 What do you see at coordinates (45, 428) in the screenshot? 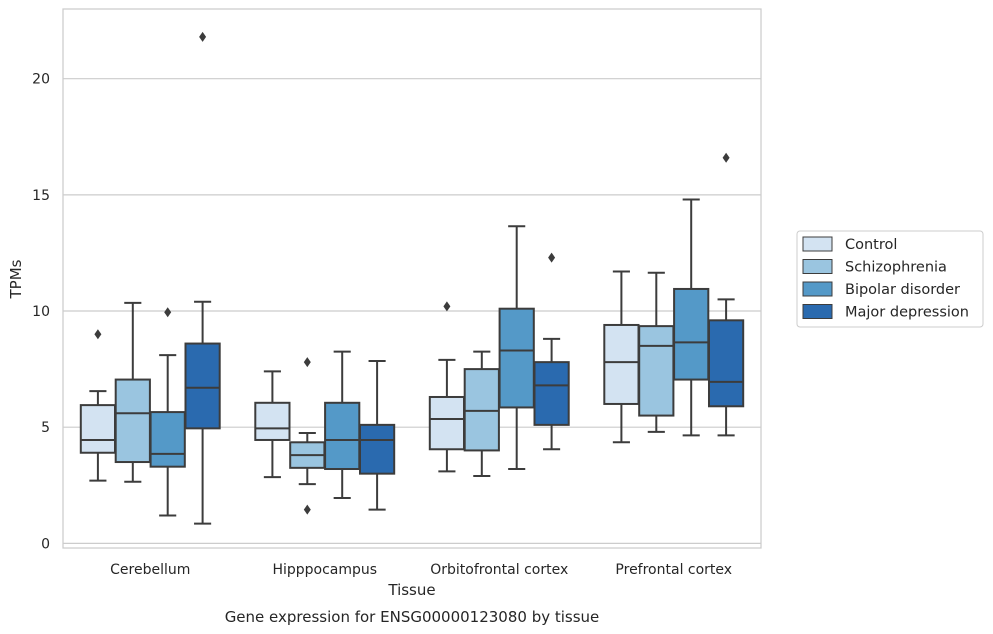
I see `y-tick-label: 5` at bounding box center [45, 428].